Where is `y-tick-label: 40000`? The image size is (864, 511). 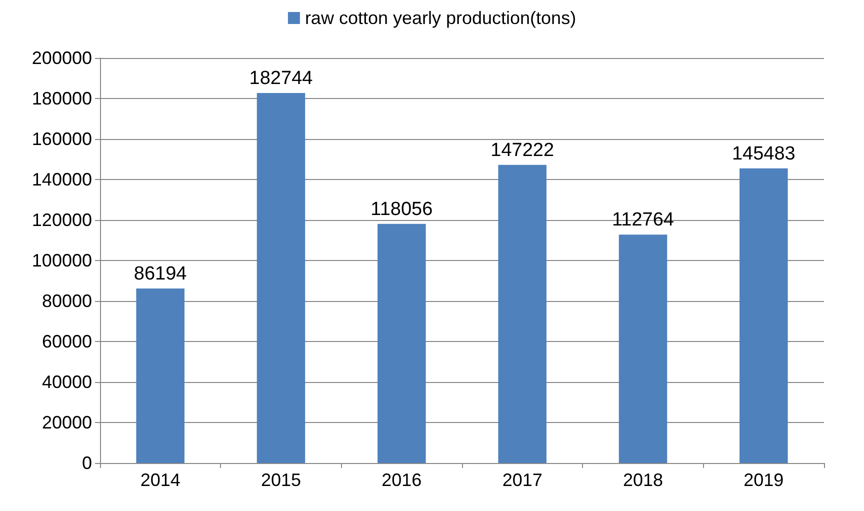
y-tick-label: 40000 is located at coordinates (67, 382).